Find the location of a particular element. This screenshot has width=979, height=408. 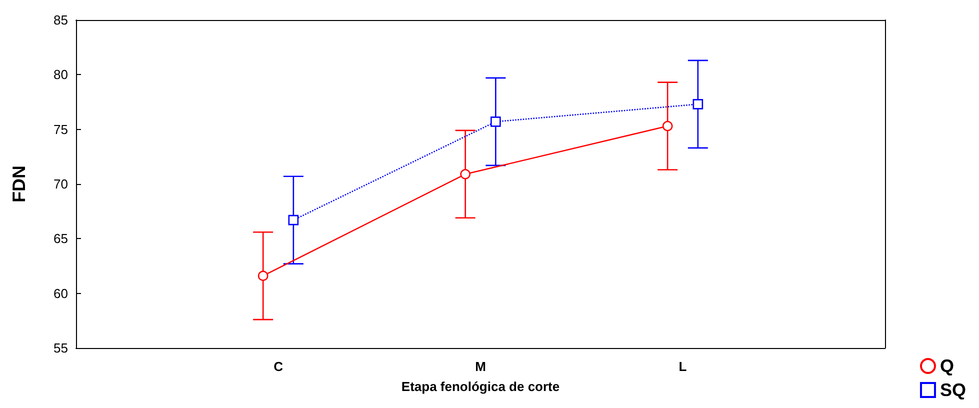

x-tick-label: L is located at coordinates (682, 366).